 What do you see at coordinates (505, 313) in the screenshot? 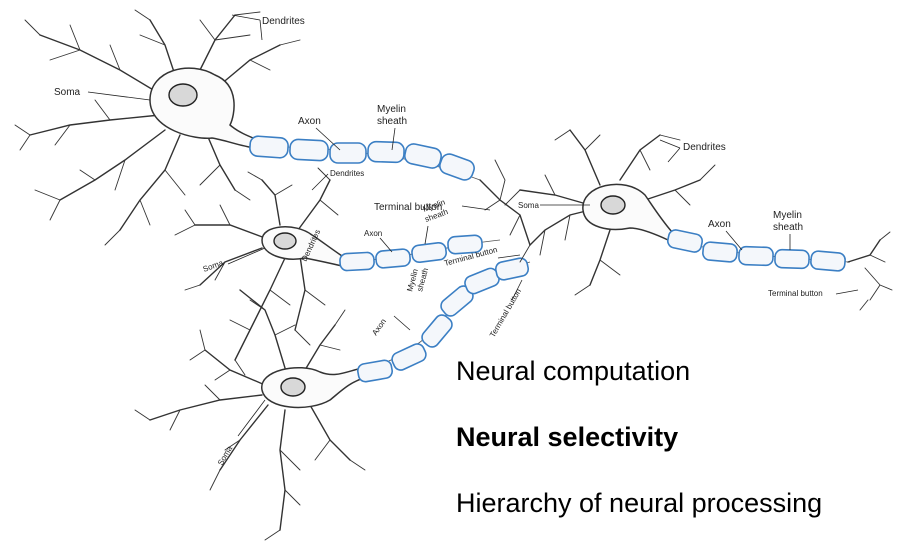
I see `label-terminal-4: Terminal button` at bounding box center [505, 313].